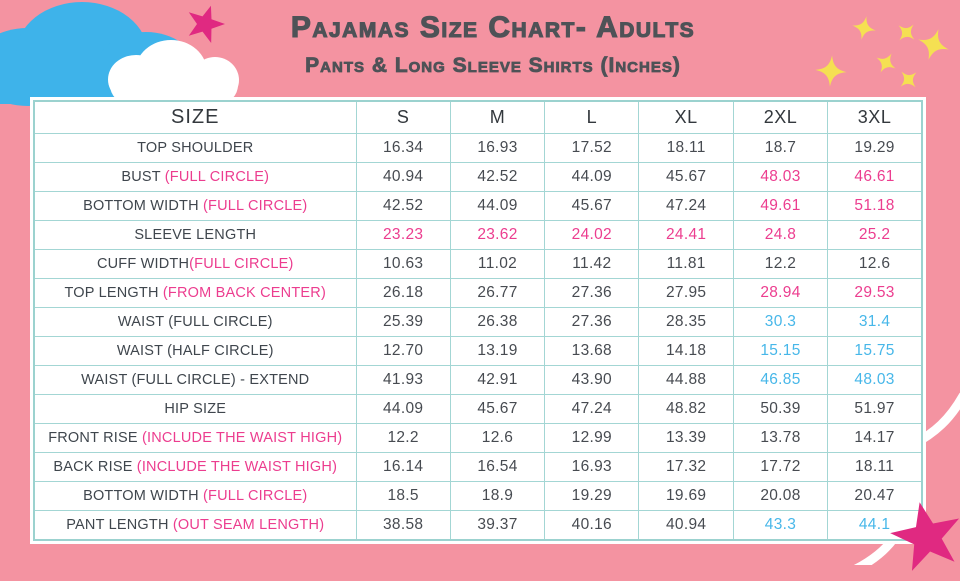  I want to click on size-value-cell: 24.8, so click(780, 234).